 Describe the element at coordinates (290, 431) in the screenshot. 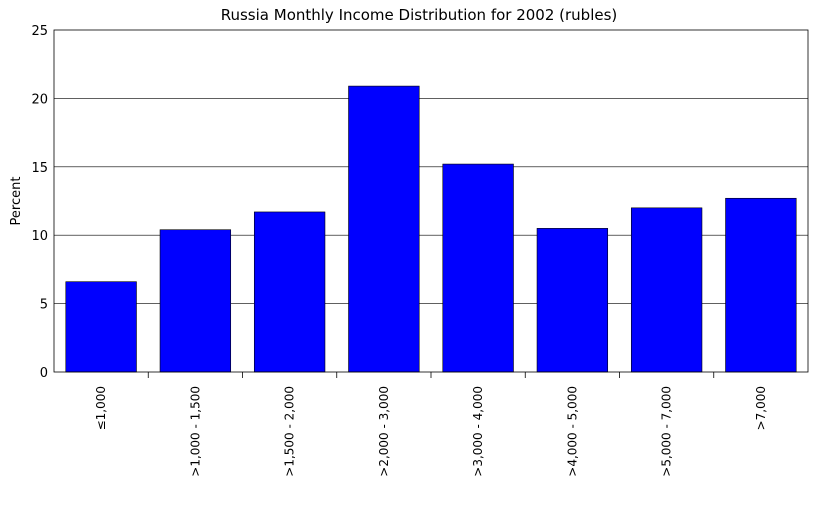

I see `x-tick-label: >1,500 - 2,000` at that location.